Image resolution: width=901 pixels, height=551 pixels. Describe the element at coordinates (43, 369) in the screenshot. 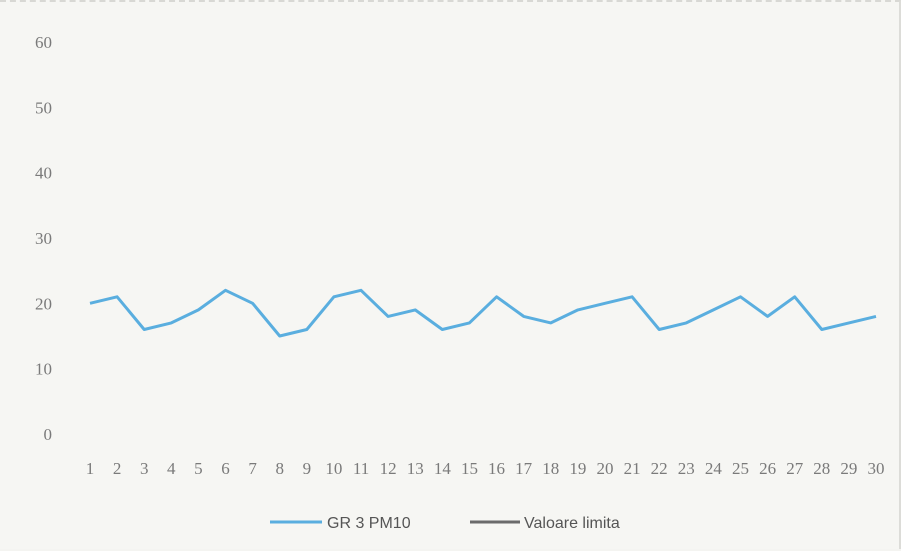

I see `y-tick-label: 10` at that location.